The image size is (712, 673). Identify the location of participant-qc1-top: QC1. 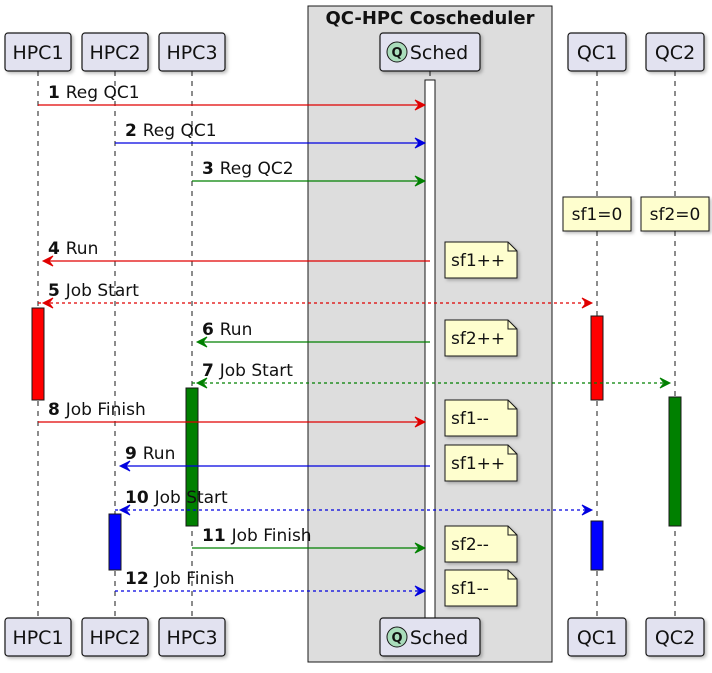
(597, 52).